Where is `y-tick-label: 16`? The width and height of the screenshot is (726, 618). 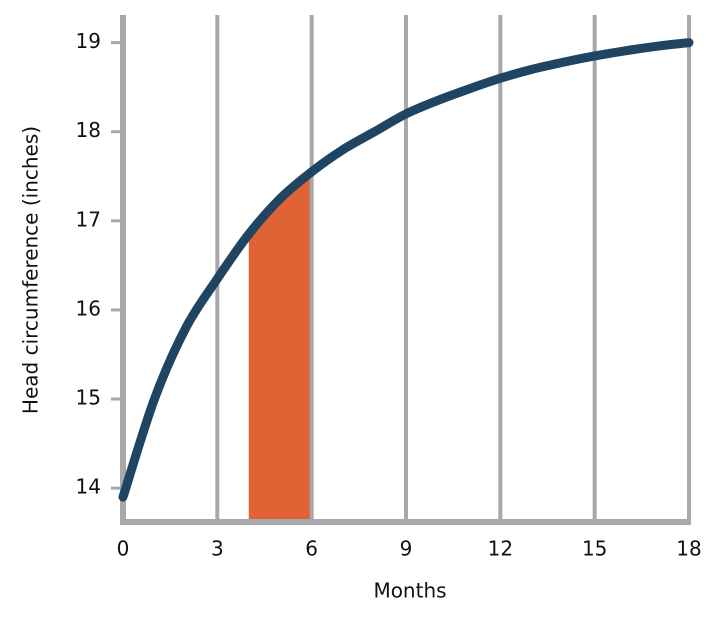 y-tick-label: 16 is located at coordinates (88, 308).